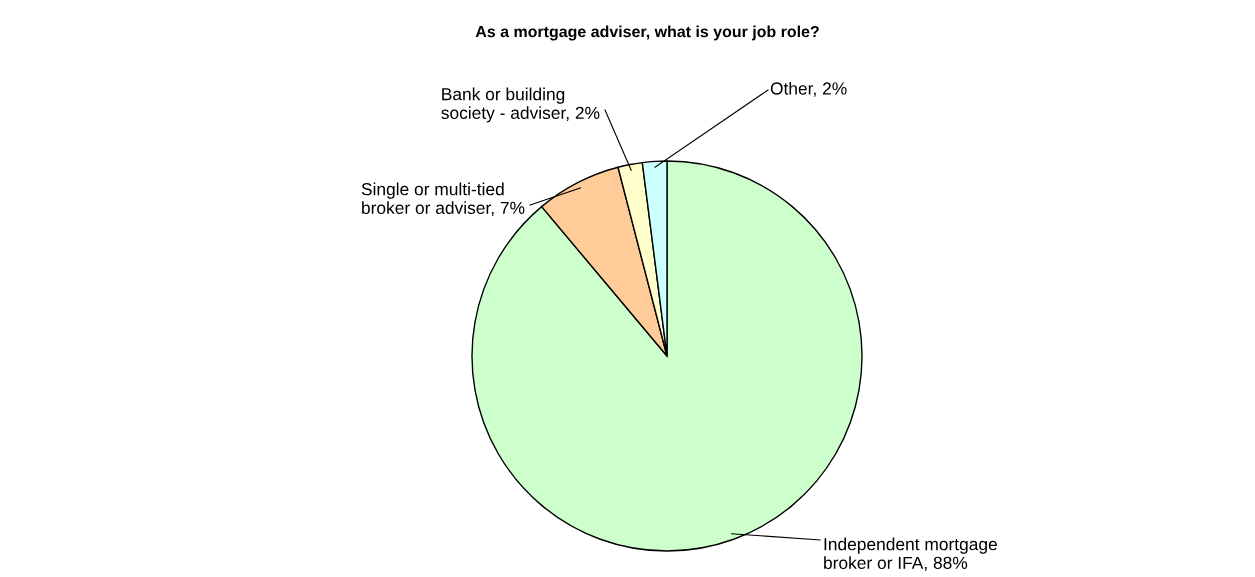  What do you see at coordinates (443, 199) in the screenshot?
I see `slice-label: Single or multi-tied broker or adviser, 7%` at bounding box center [443, 199].